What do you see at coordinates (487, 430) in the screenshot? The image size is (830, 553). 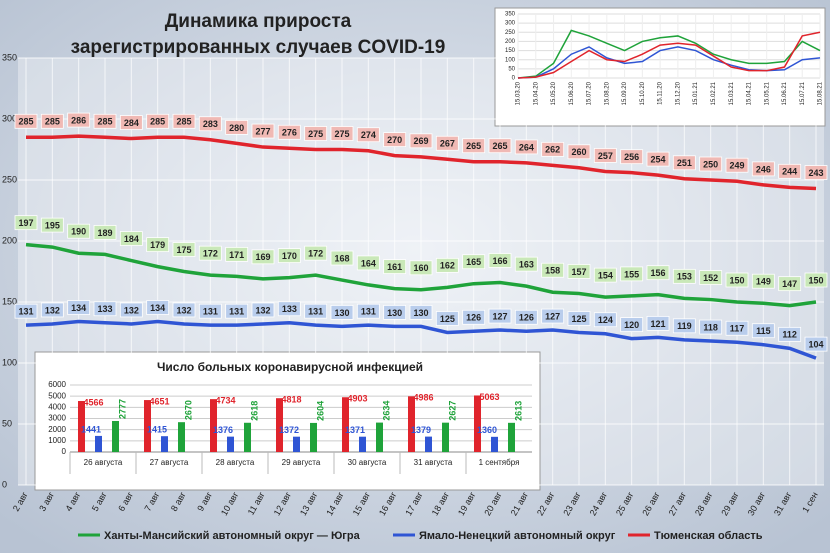 I see `data-label: 1360` at bounding box center [487, 430].